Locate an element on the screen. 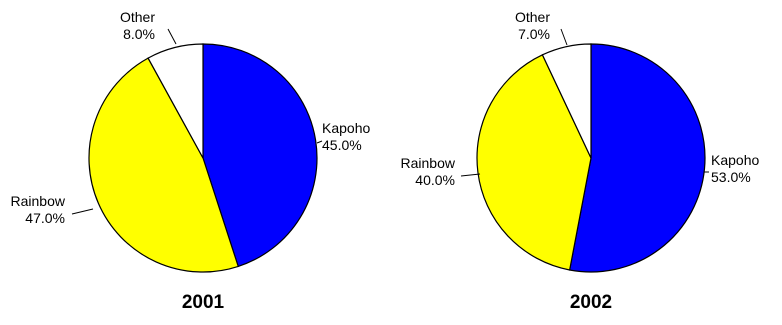  slice-percent-rainbow: 47.0% is located at coordinates (45, 218).